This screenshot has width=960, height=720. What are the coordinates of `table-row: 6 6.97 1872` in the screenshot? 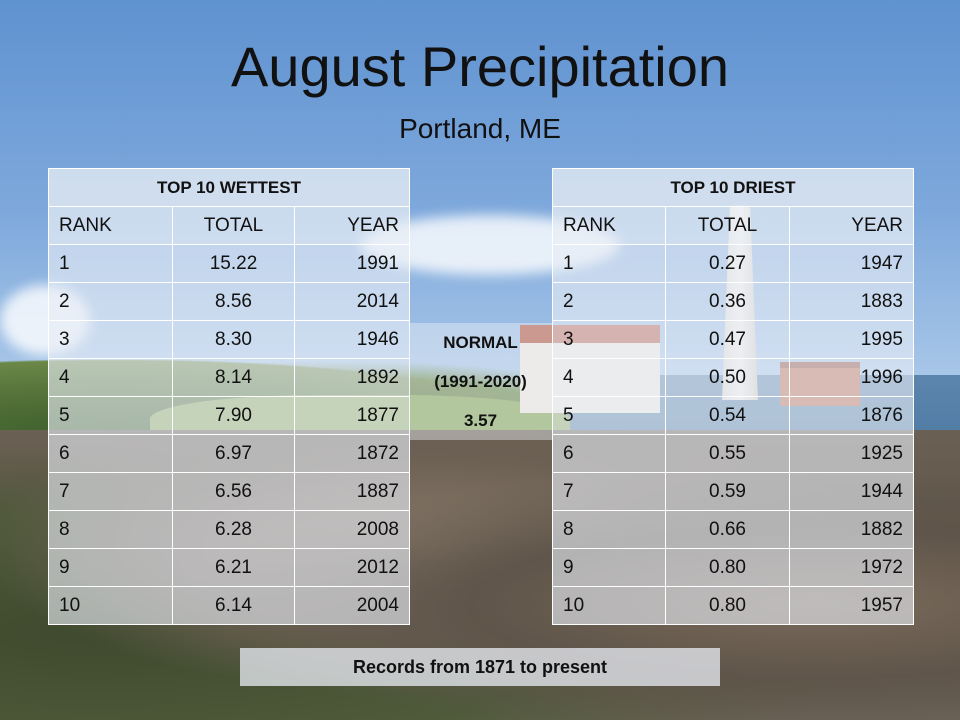 It's located at (229, 453).